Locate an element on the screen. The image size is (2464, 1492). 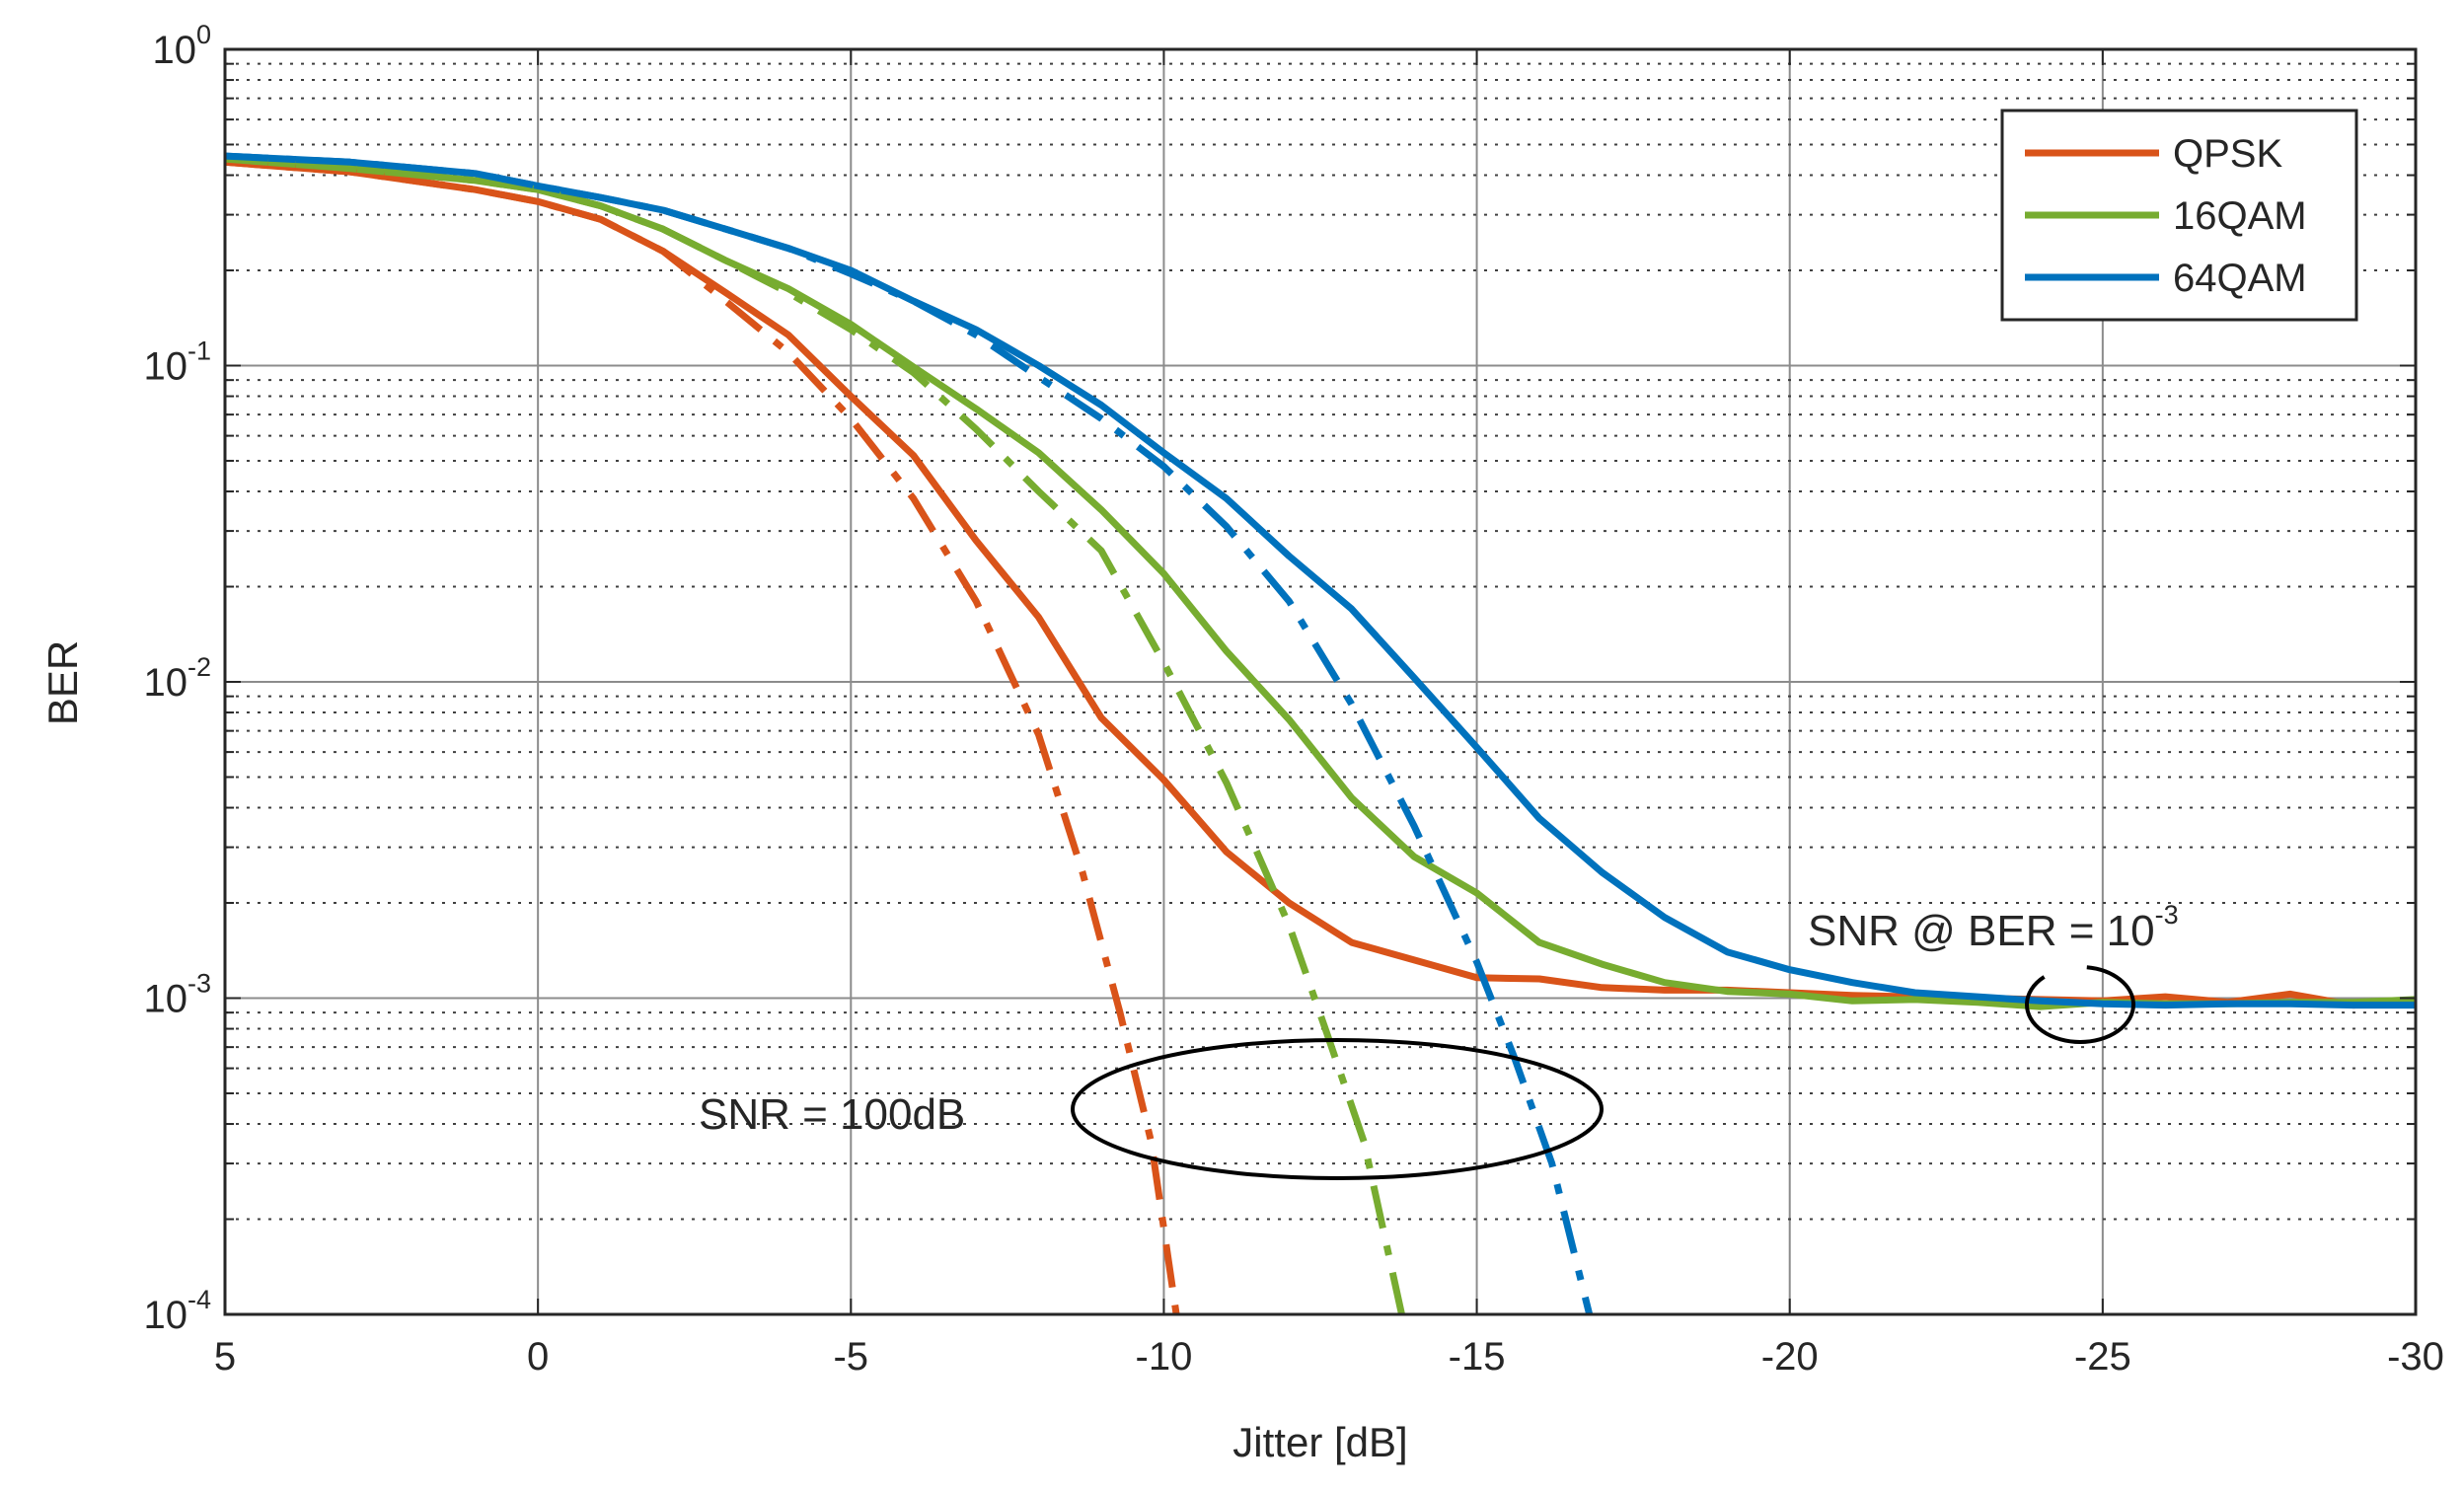
snr-100db-ellipse is located at coordinates (1338, 1109).